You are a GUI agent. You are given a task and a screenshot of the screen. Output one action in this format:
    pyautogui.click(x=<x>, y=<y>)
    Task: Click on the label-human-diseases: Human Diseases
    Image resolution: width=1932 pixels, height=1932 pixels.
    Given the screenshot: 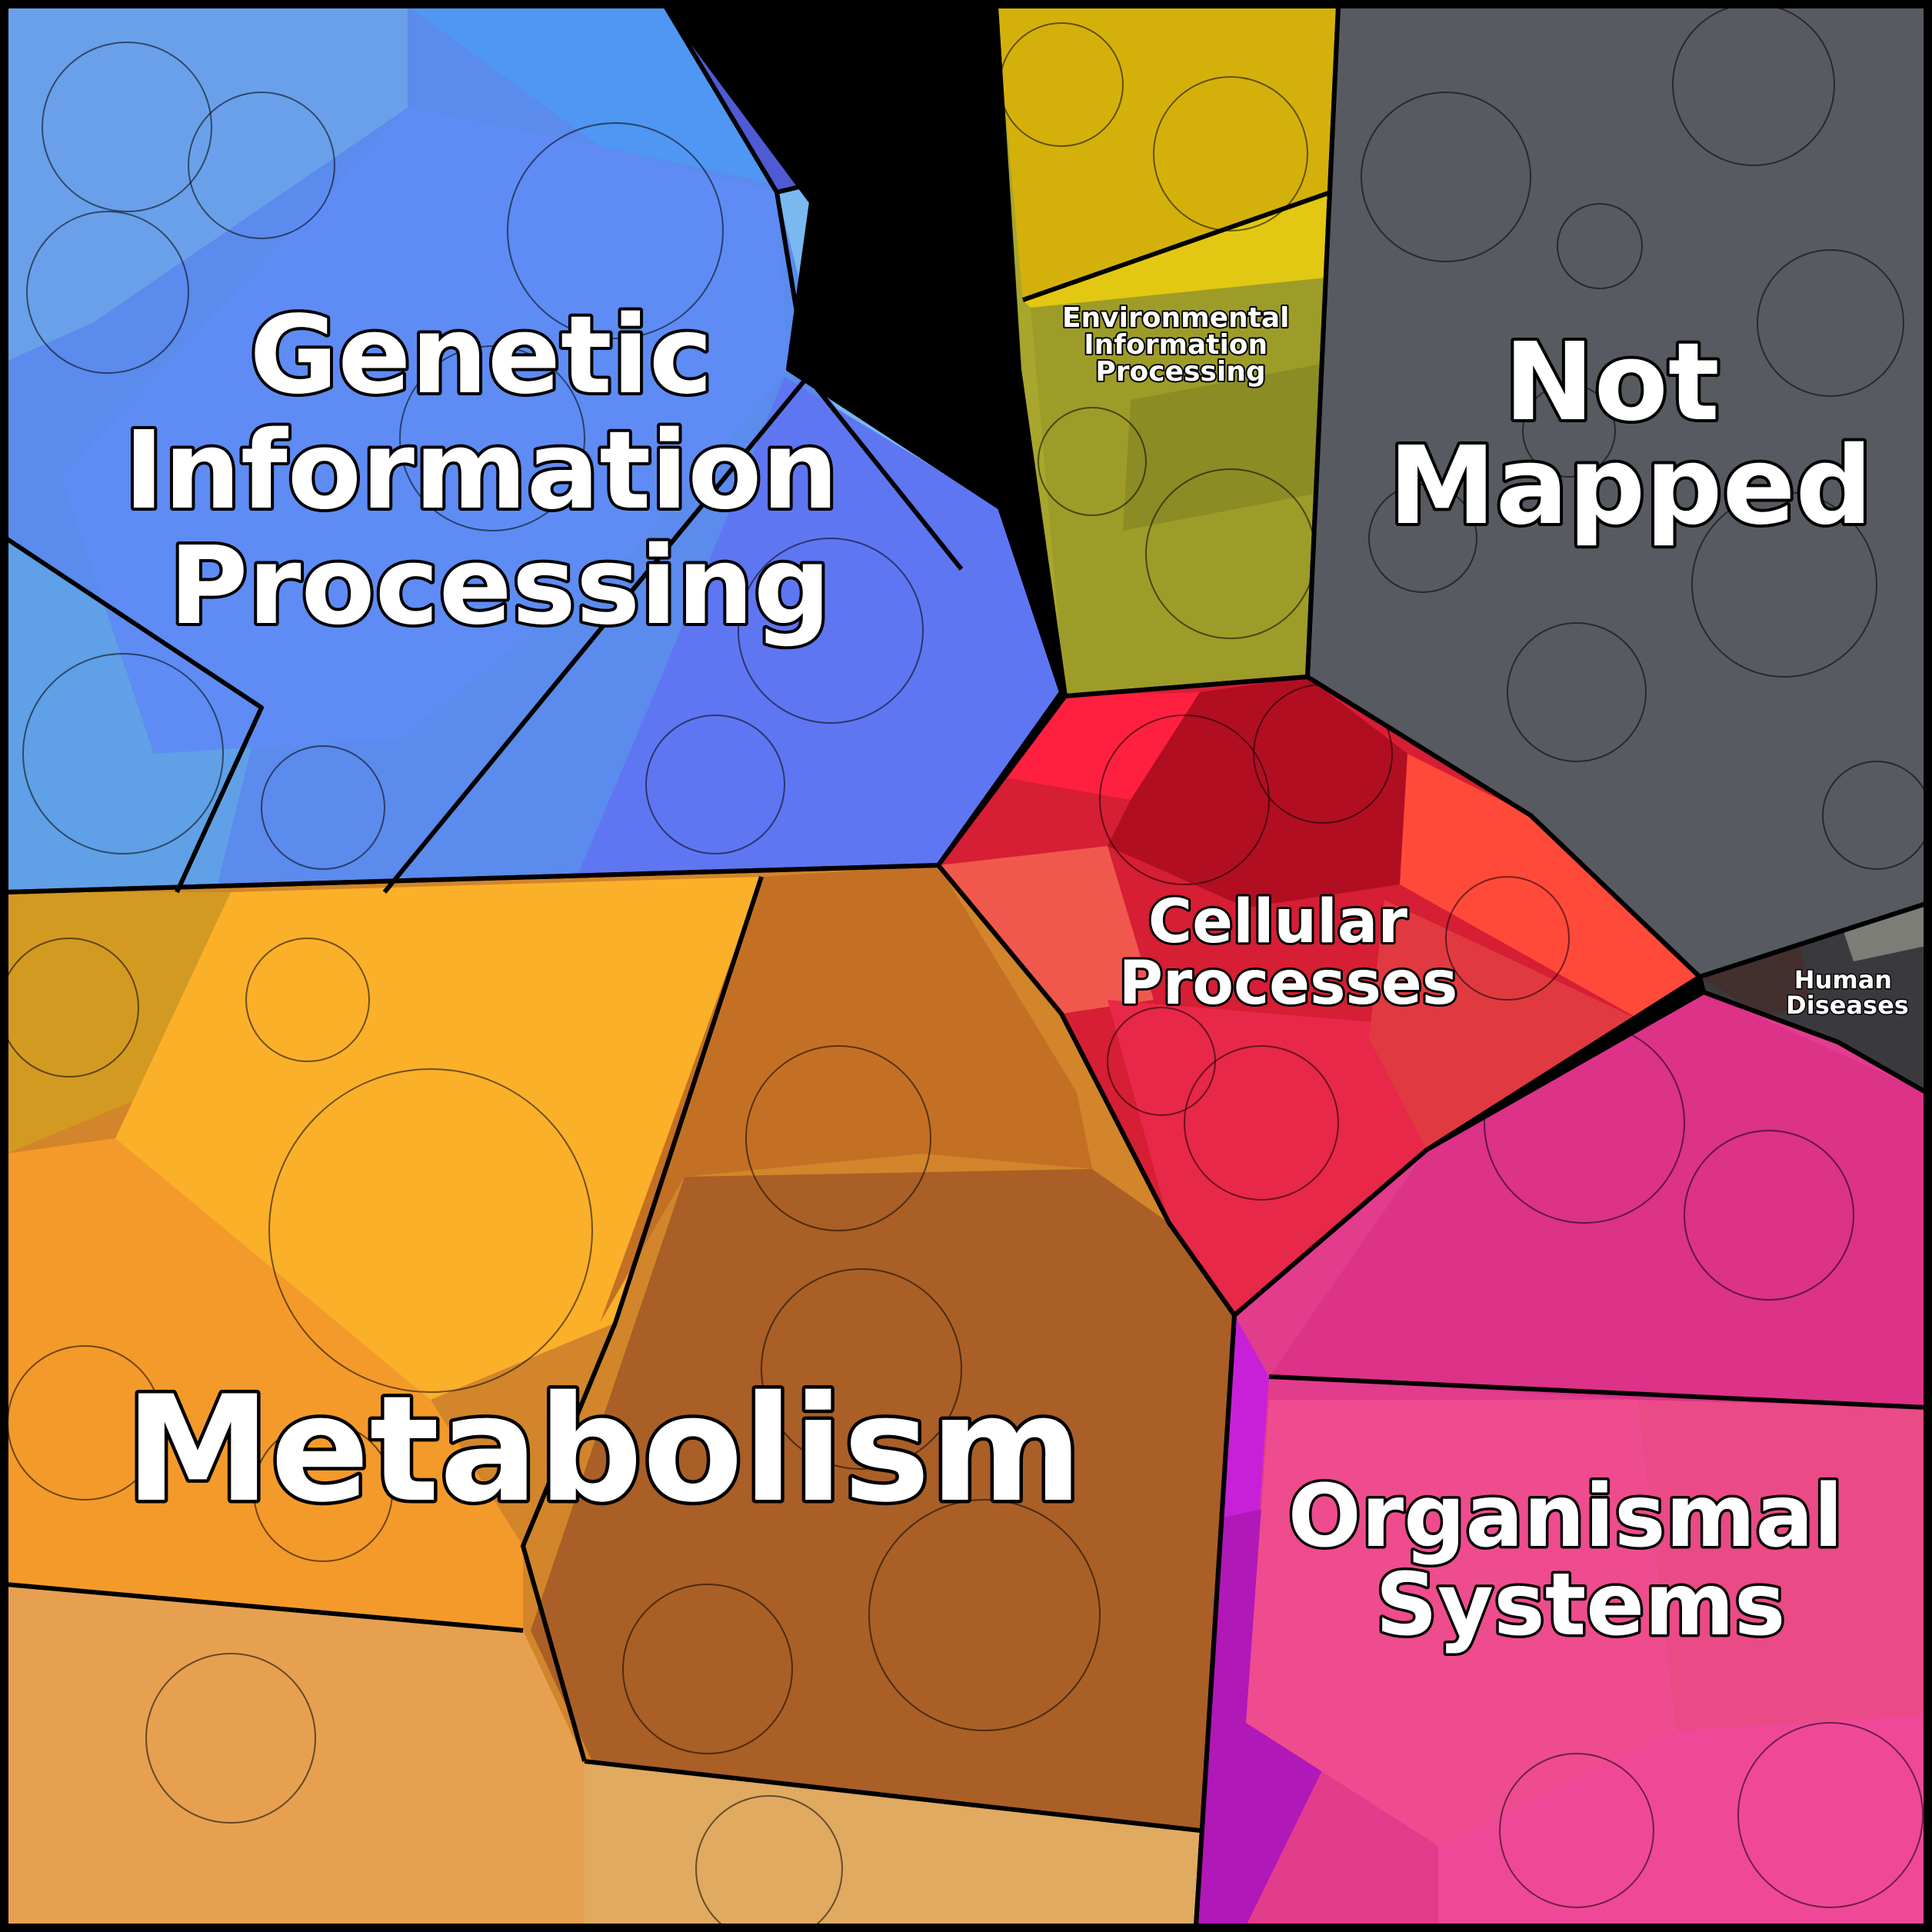 What is the action you would take?
    pyautogui.click(x=1847, y=992)
    